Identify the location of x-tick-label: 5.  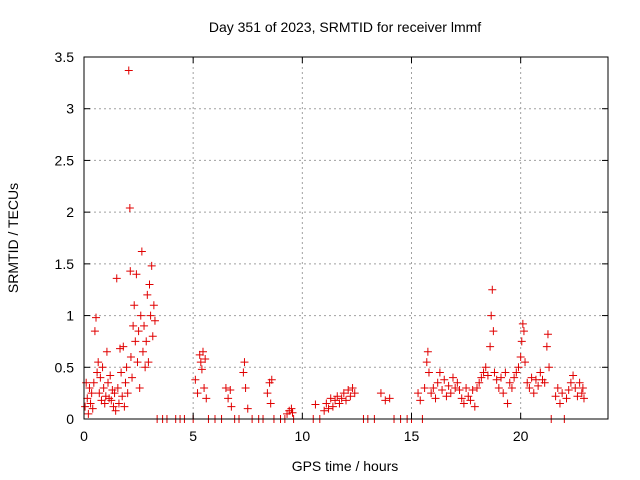
(193, 436).